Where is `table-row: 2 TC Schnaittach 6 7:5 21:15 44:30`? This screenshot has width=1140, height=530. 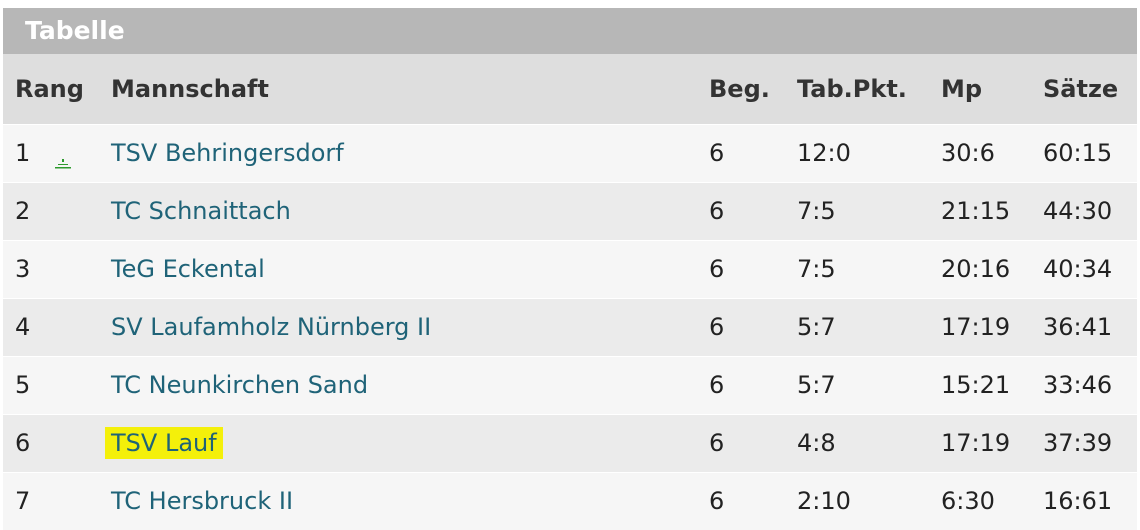 table-row: 2 TC Schnaittach 6 7:5 21:15 44:30 is located at coordinates (570, 210).